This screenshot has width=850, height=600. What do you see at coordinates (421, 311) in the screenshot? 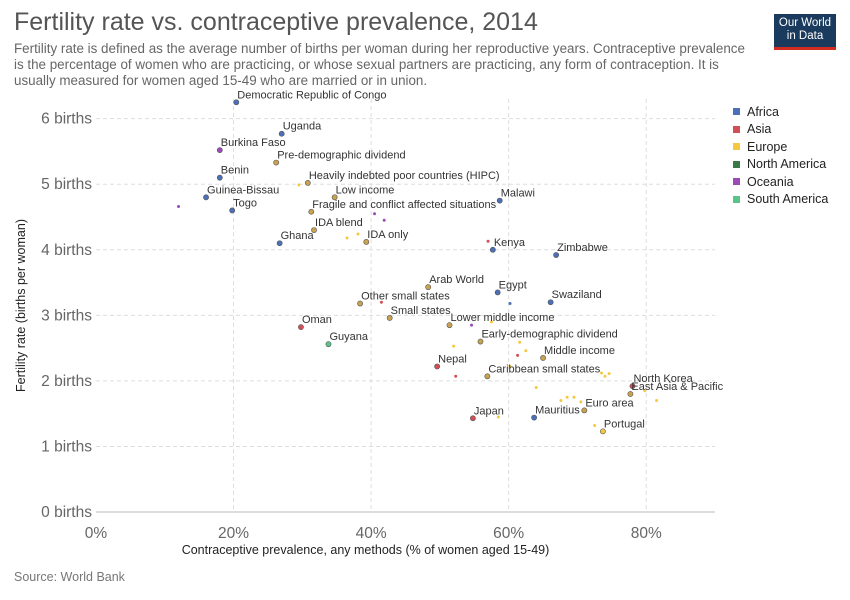
I see `data-point-label: Small states` at bounding box center [421, 311].